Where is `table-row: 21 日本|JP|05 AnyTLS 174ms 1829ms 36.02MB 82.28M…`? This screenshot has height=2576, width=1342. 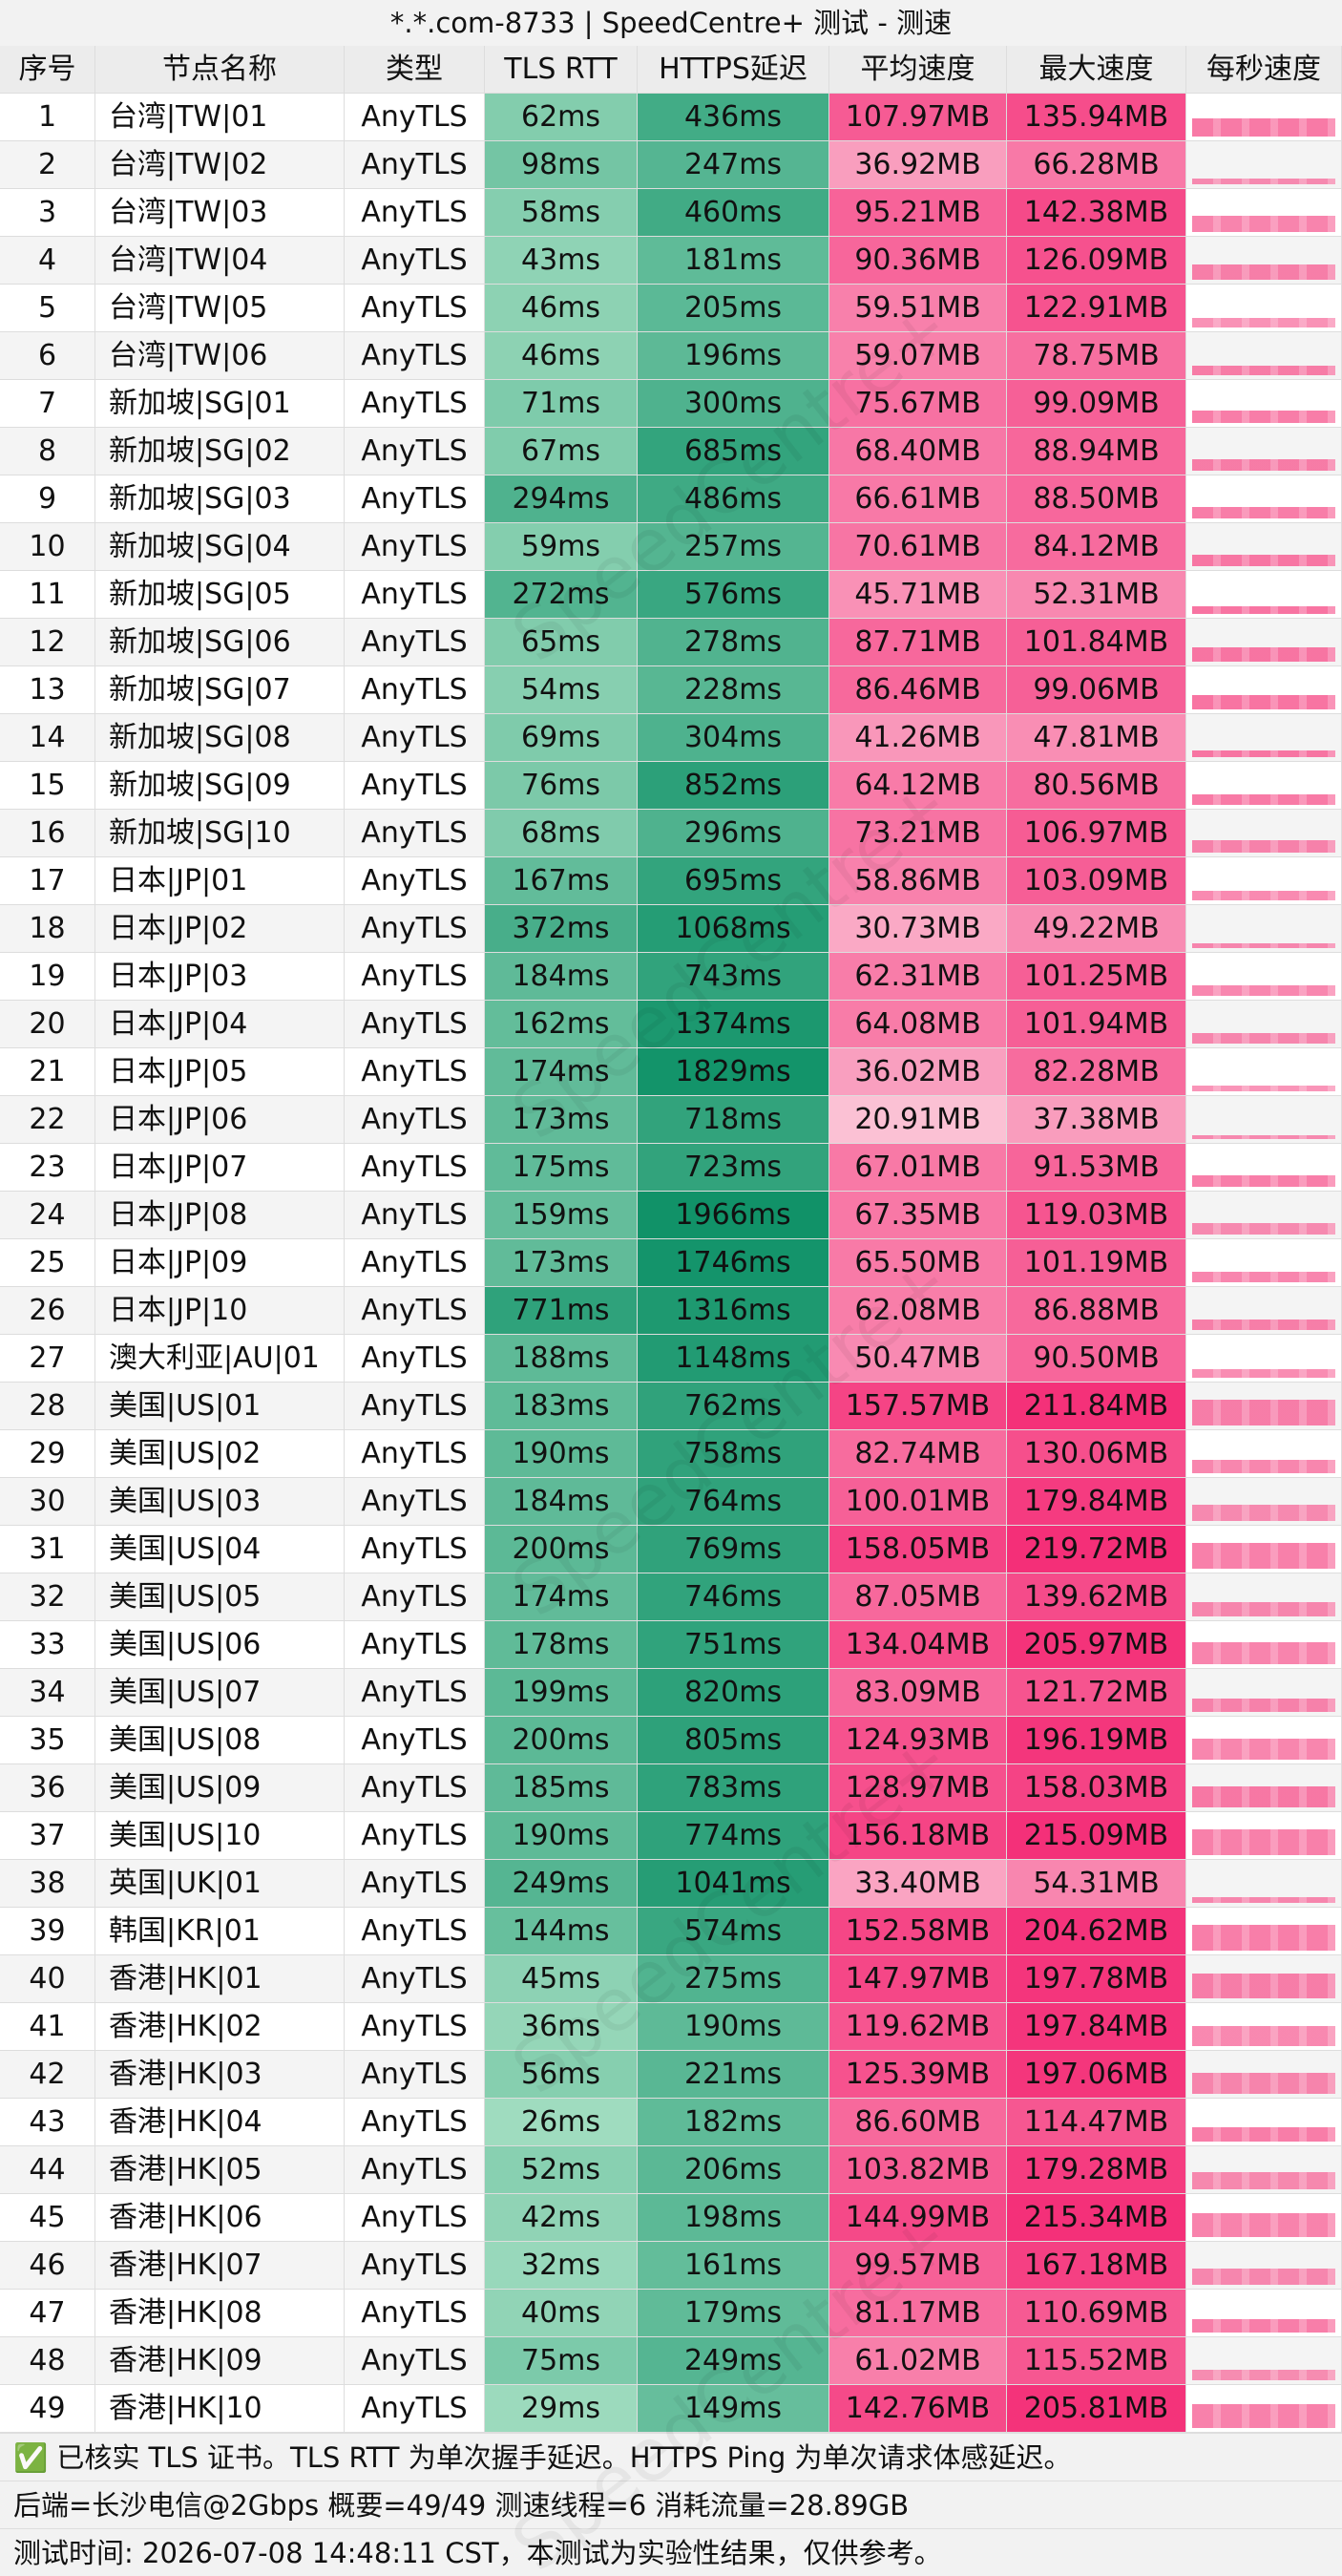
table-row: 21 日本|JP|05 AnyTLS 174ms 1829ms 36.02MB 82.28M… is located at coordinates (671, 1072).